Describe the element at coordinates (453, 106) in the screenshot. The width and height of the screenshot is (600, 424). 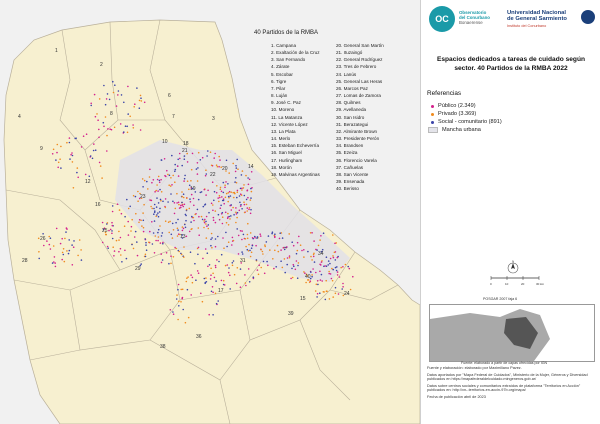
I see `ref-publico: Público (2.349)` at that location.